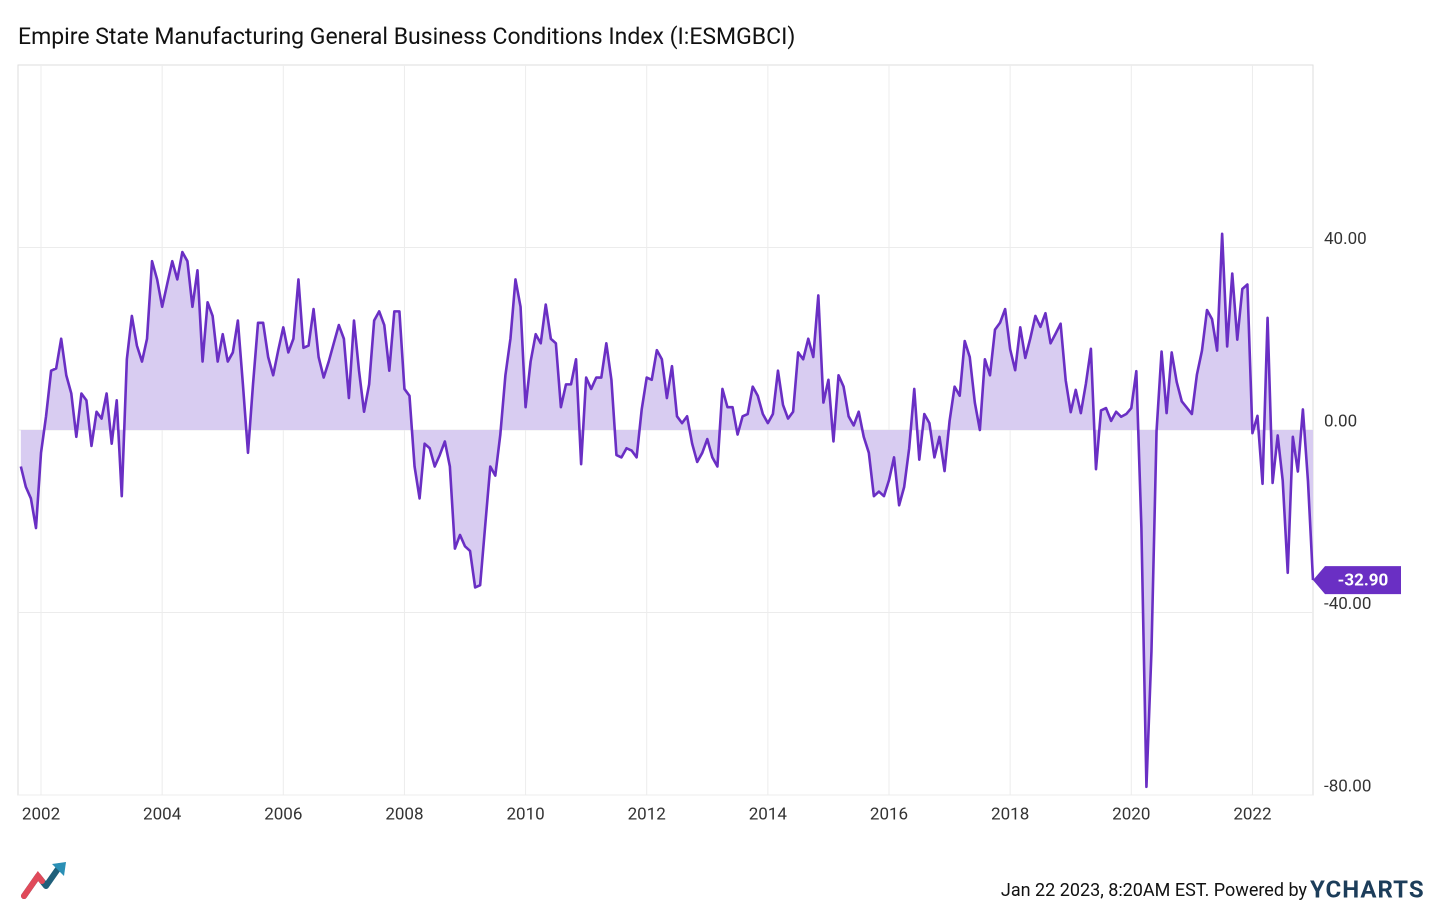 The height and width of the screenshot is (912, 1456). I want to click on timestamp: Jan 22 2023, 8:20AM EST. Powered by, so click(1154, 890).